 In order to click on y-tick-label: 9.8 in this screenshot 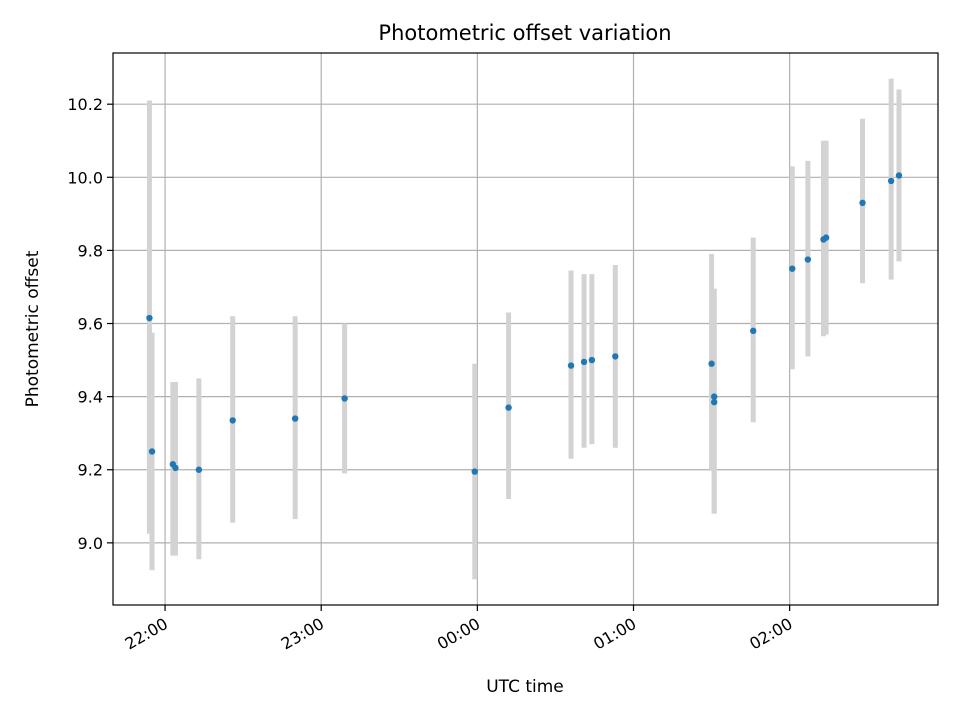, I will do `click(90, 250)`.